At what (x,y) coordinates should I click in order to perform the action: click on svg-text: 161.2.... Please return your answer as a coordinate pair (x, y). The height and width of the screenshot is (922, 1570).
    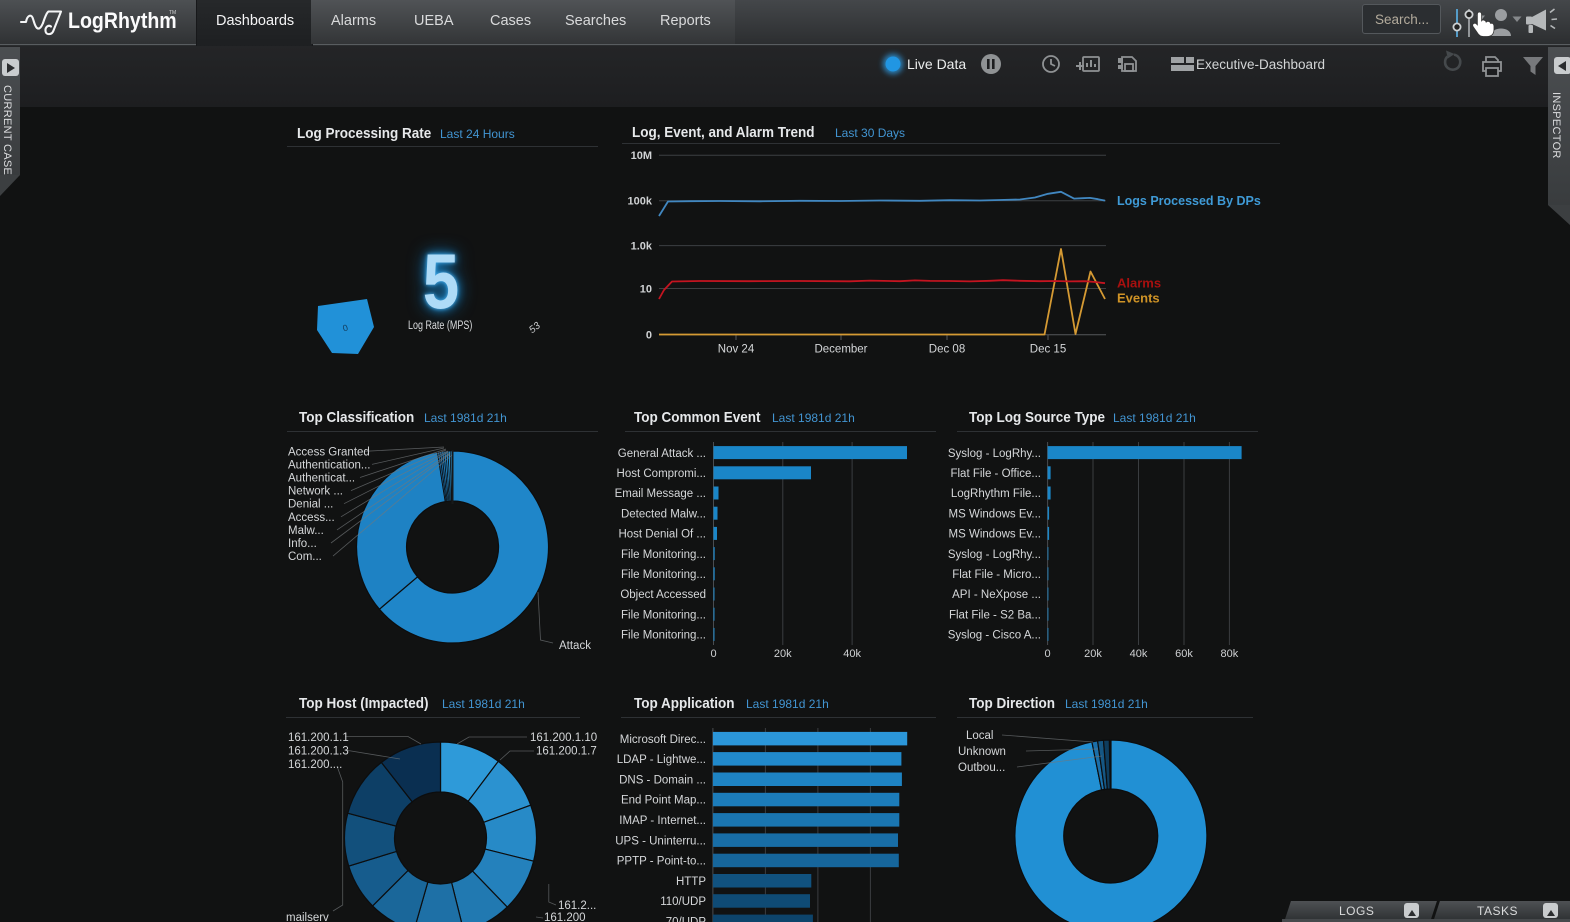
    Looking at the image, I should click on (577, 906).